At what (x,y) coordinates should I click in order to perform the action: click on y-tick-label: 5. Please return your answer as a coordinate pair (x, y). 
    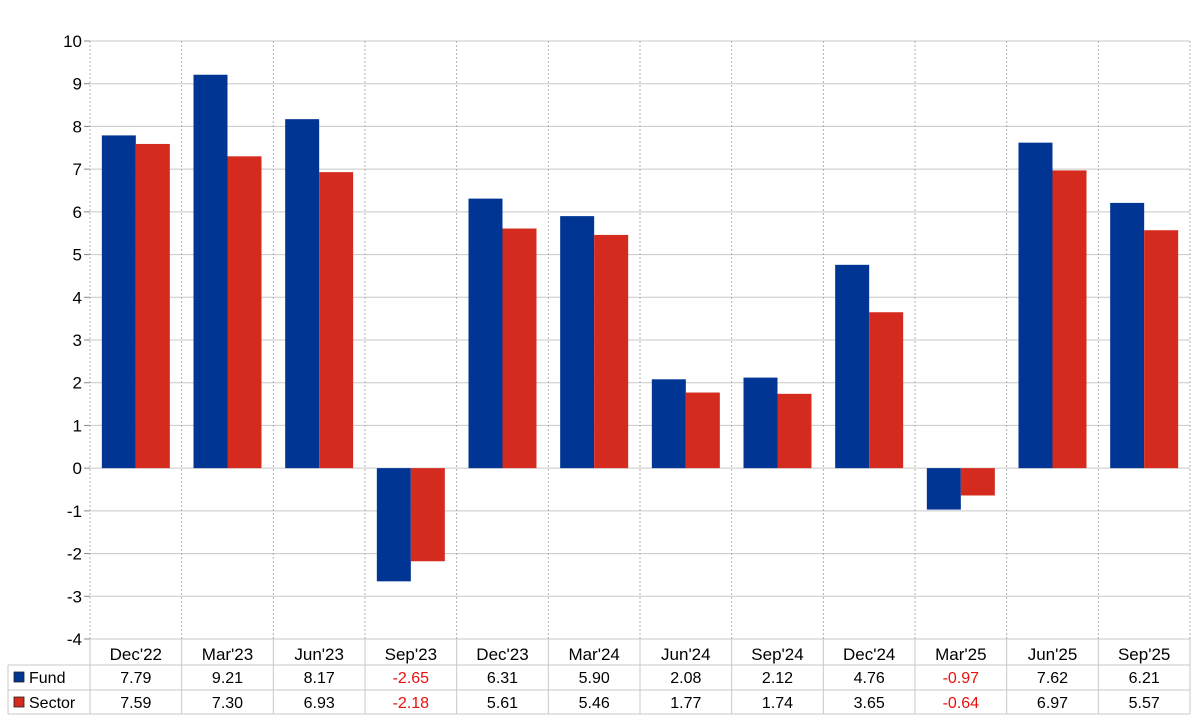
    Looking at the image, I should click on (77, 255).